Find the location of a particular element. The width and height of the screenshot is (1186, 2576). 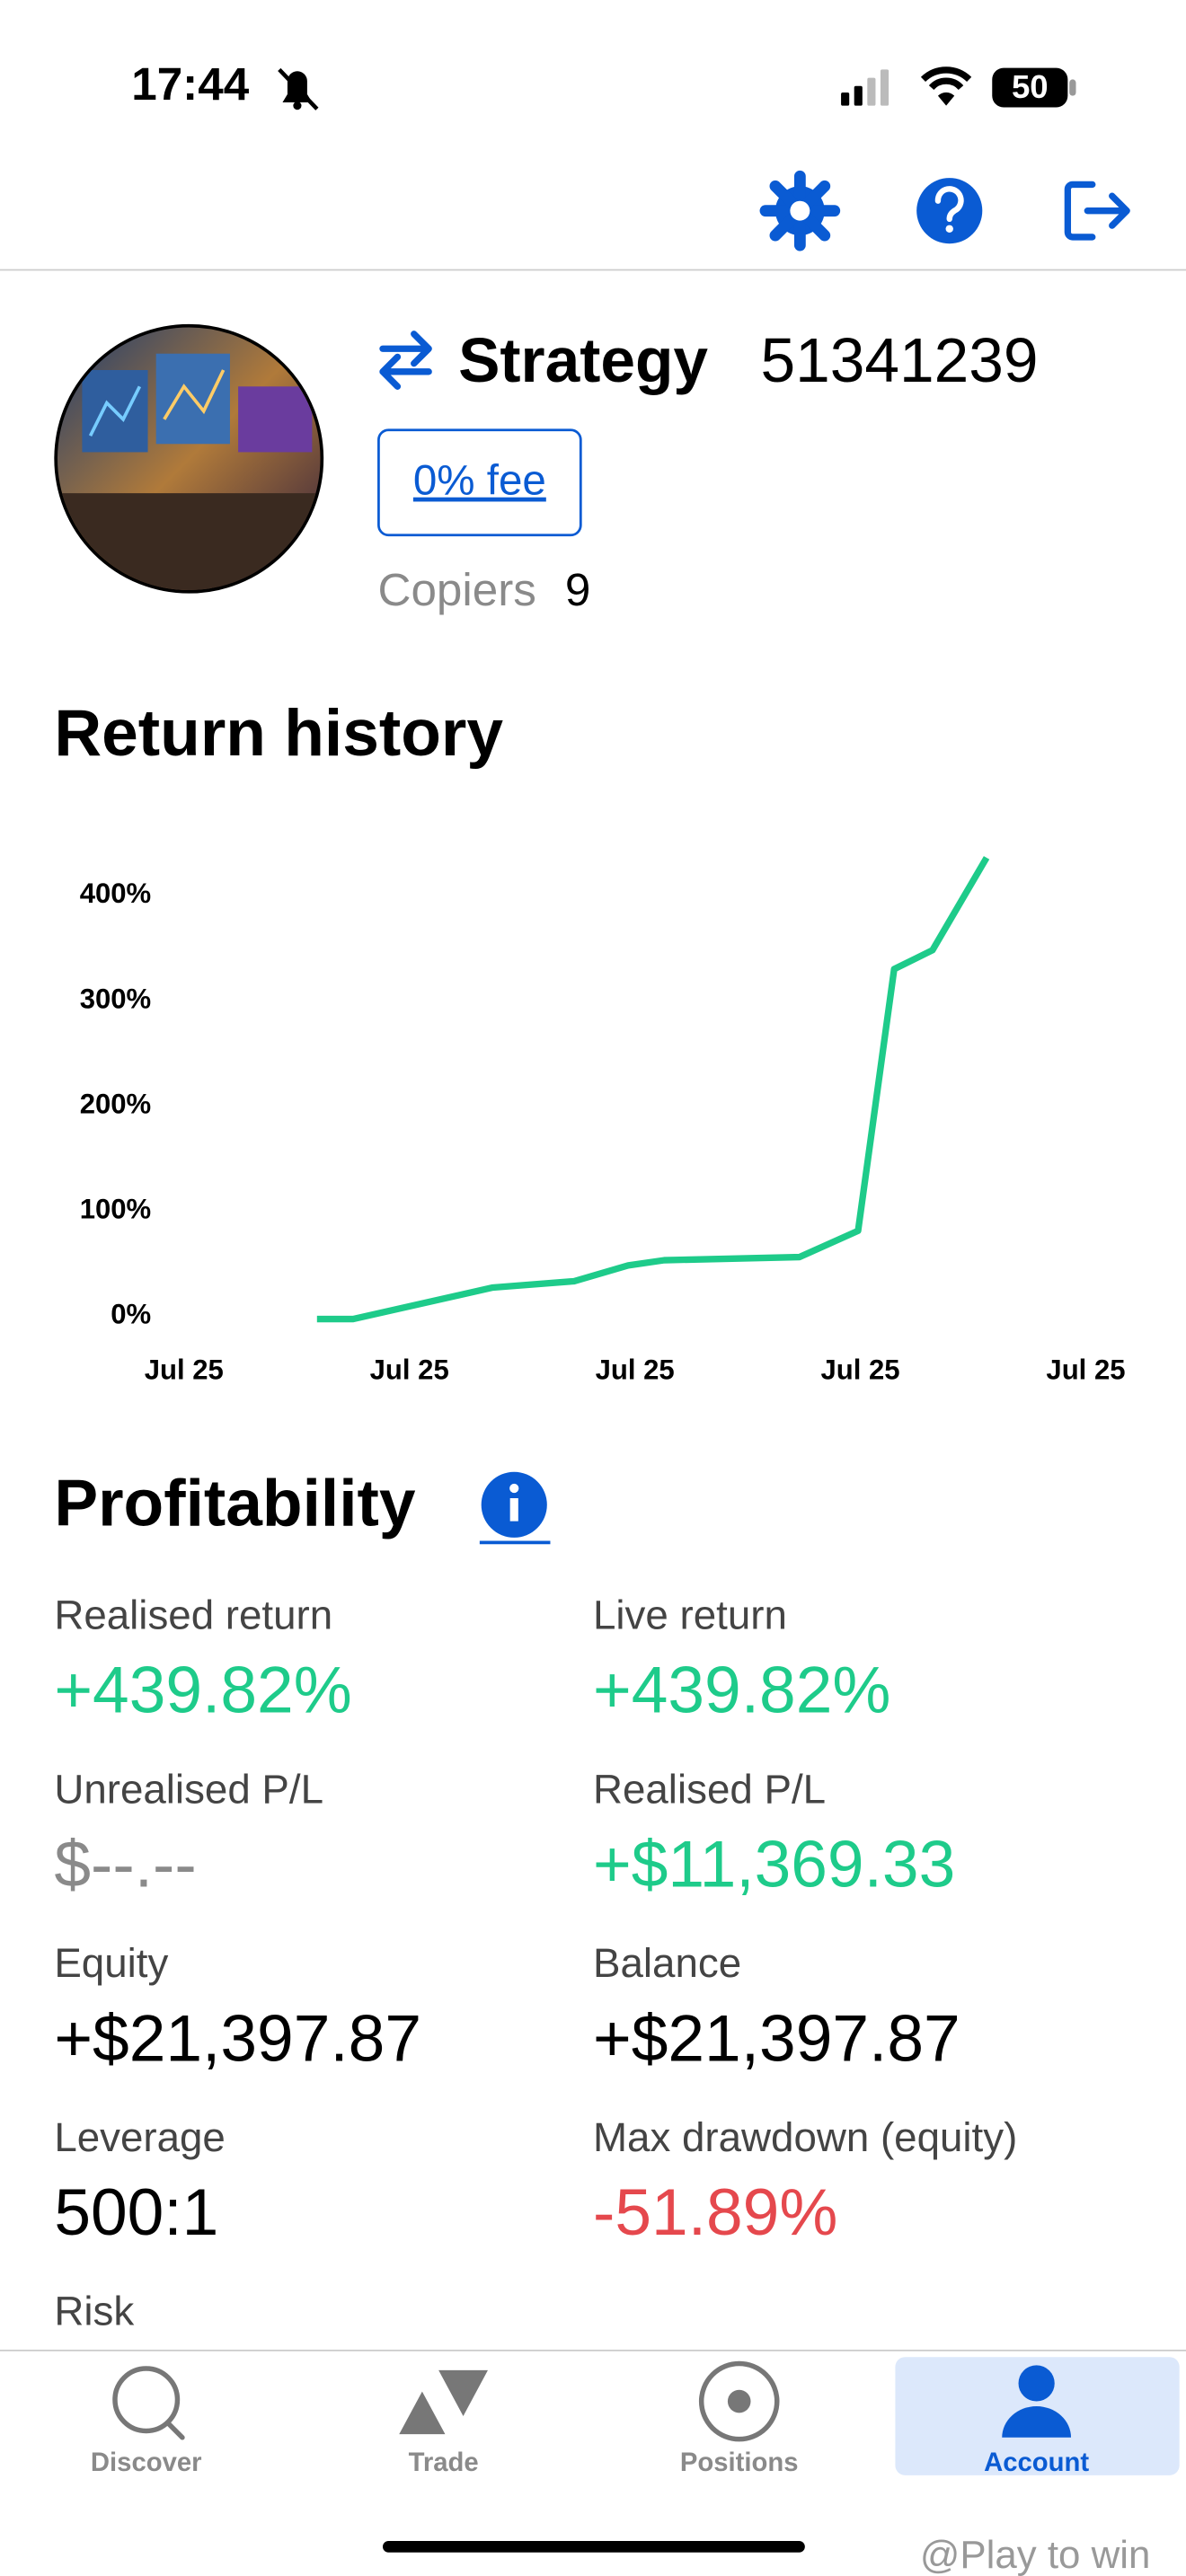

copiers-count: 9 is located at coordinates (577, 589).